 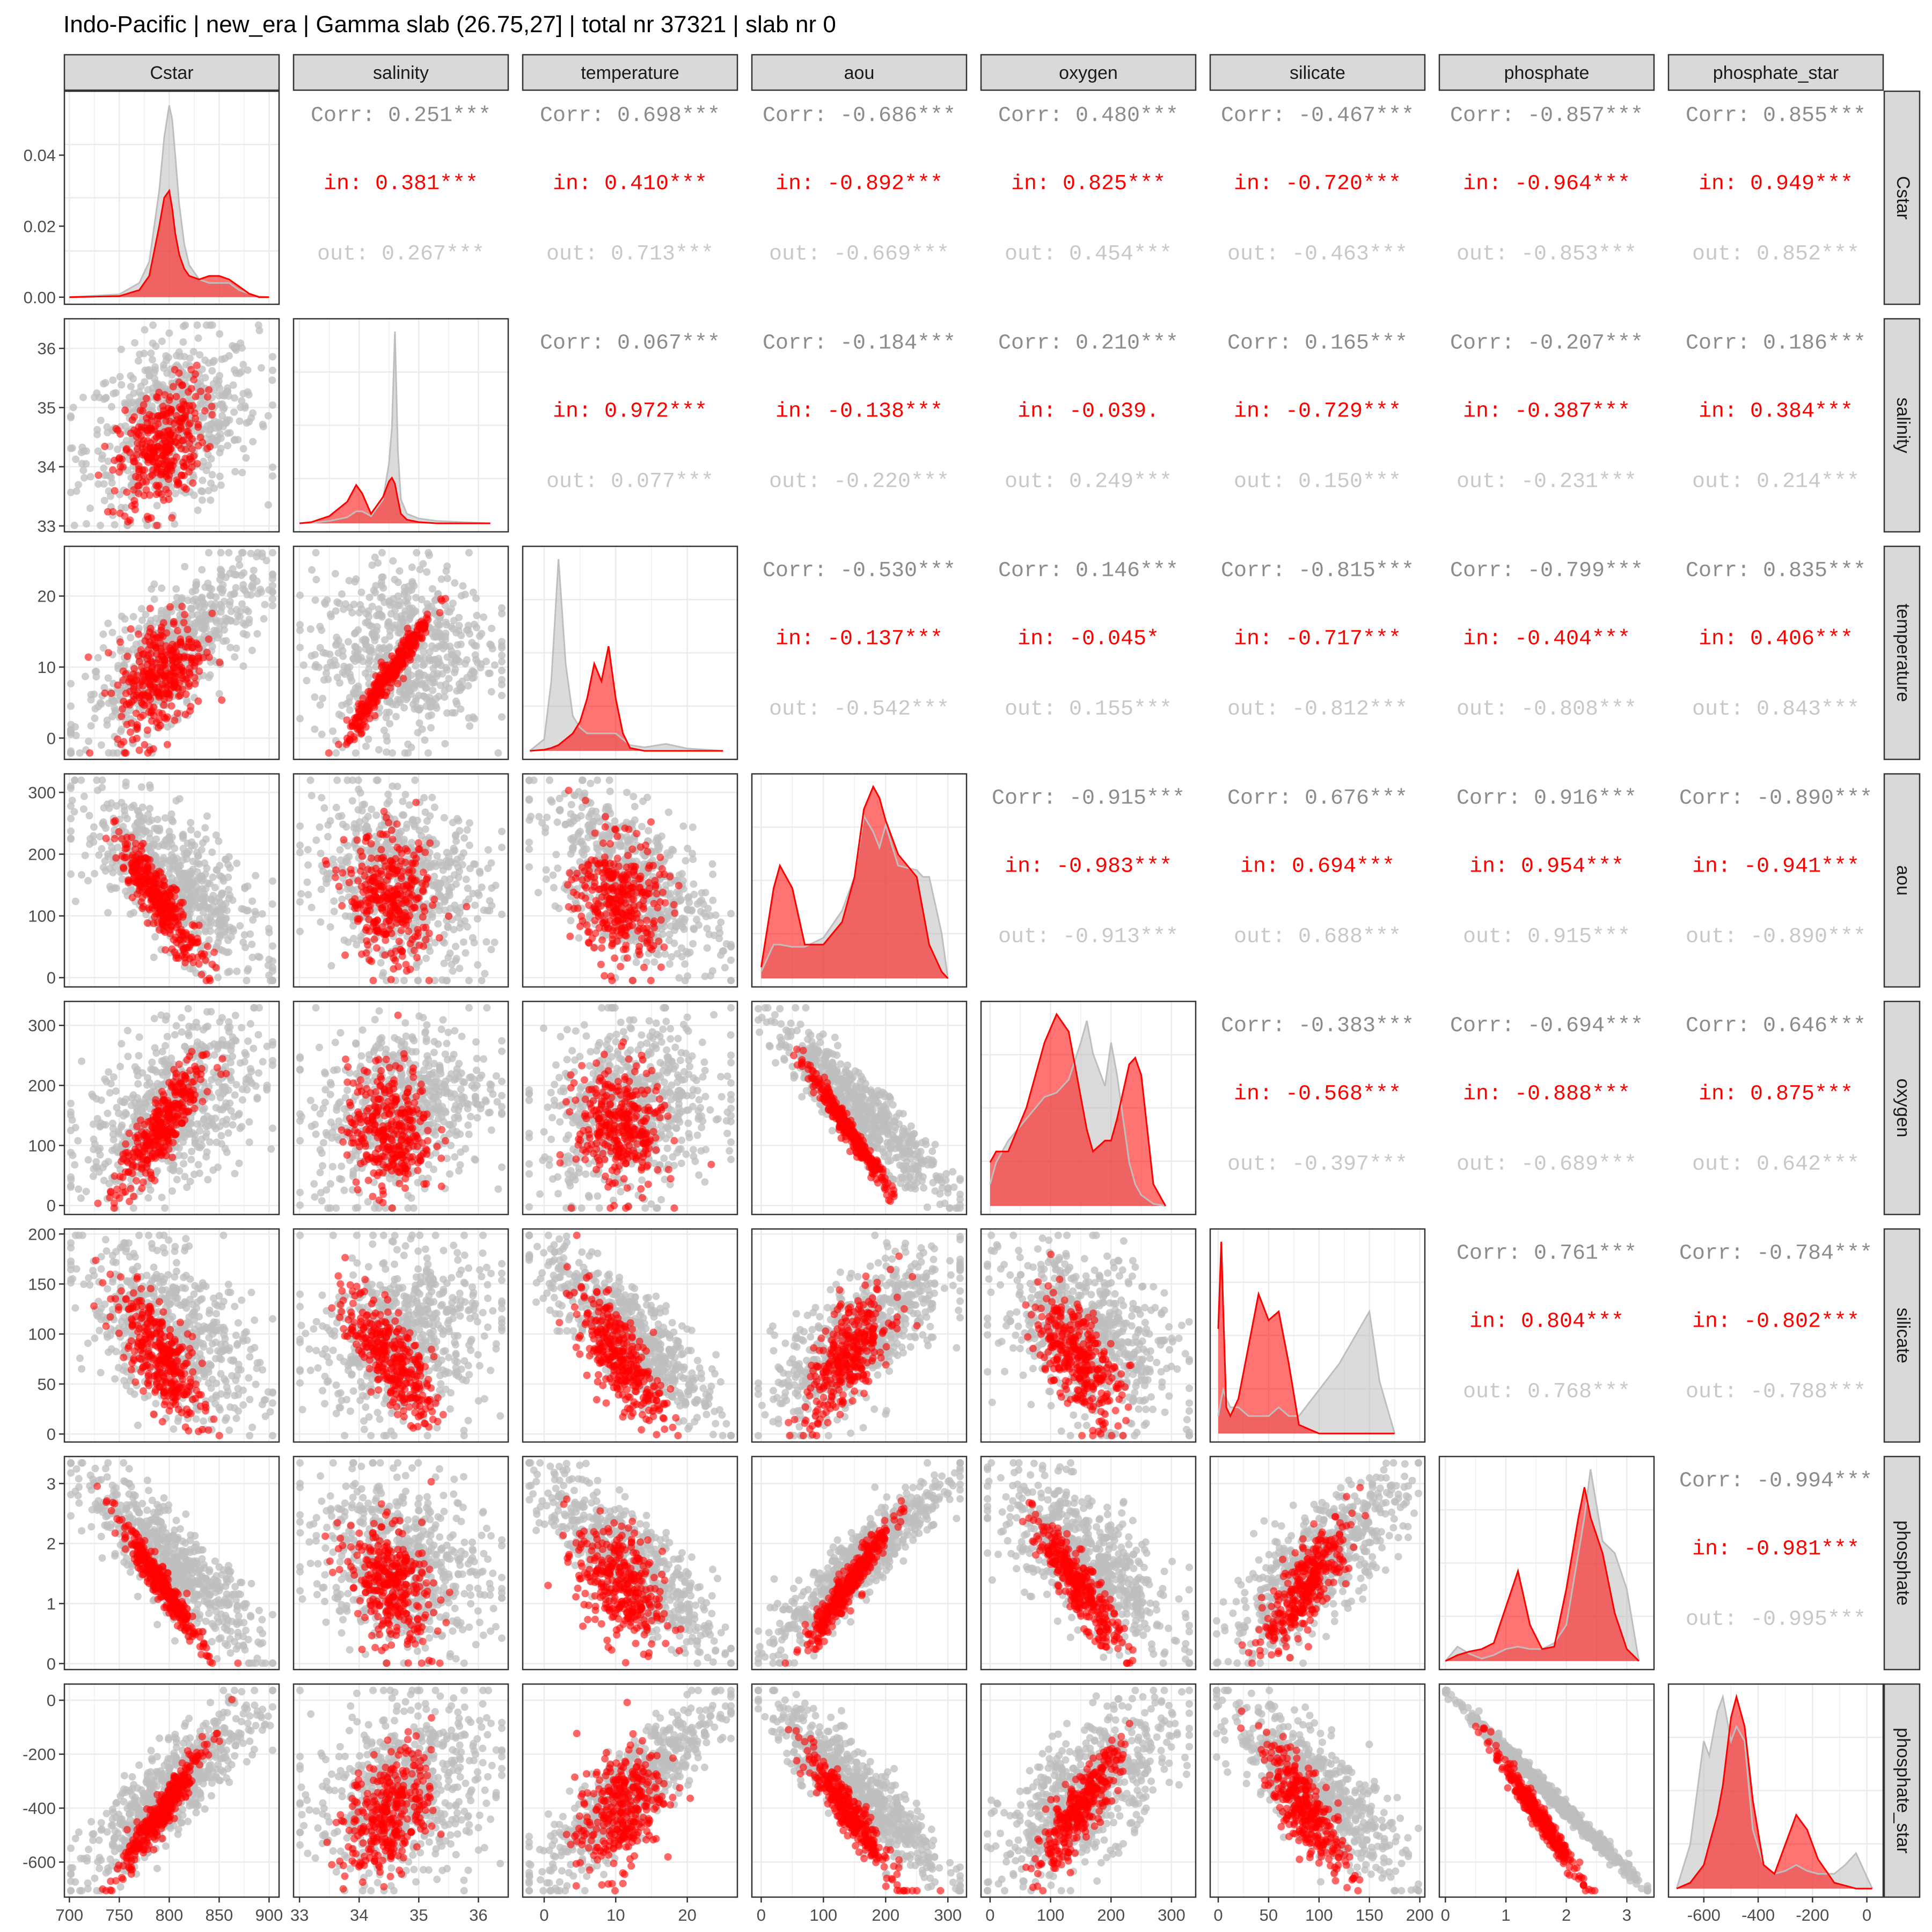 I want to click on corr-out: out: 0.077***, so click(x=630, y=482).